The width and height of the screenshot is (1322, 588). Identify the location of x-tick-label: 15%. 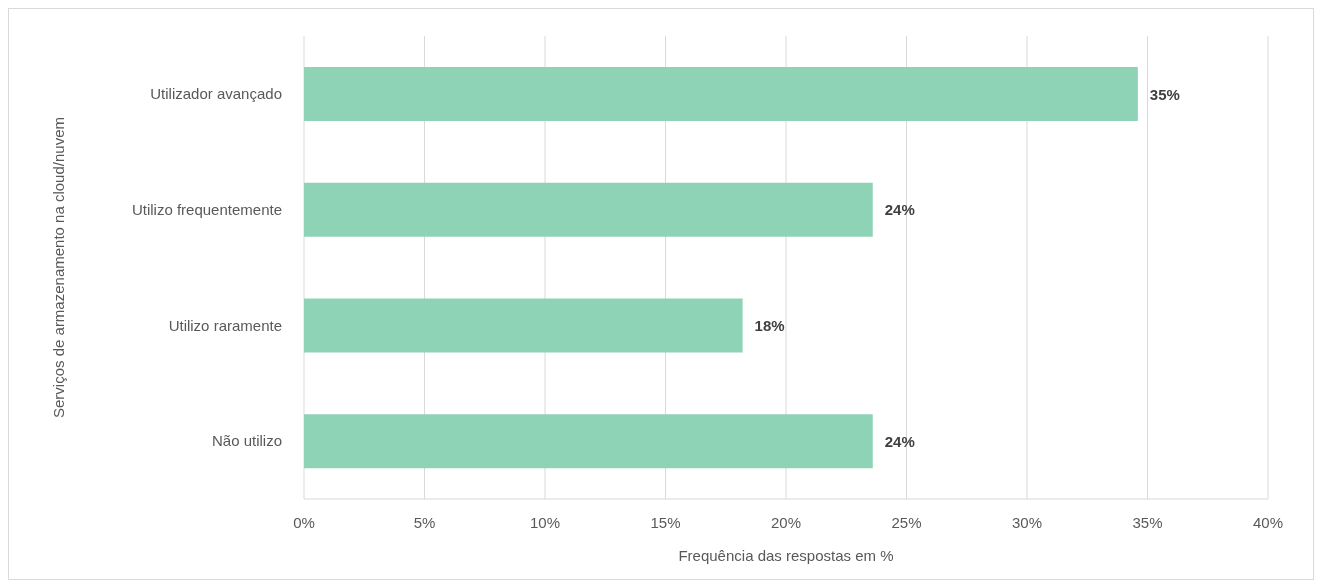
(665, 522).